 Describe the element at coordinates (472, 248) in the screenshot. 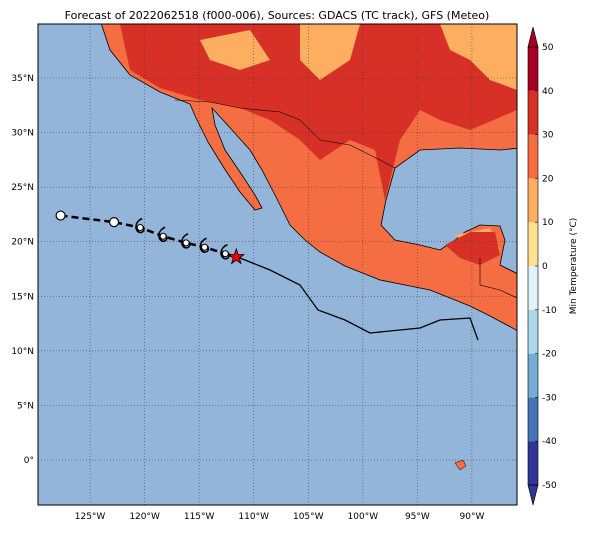

I see `hot-zone` at that location.